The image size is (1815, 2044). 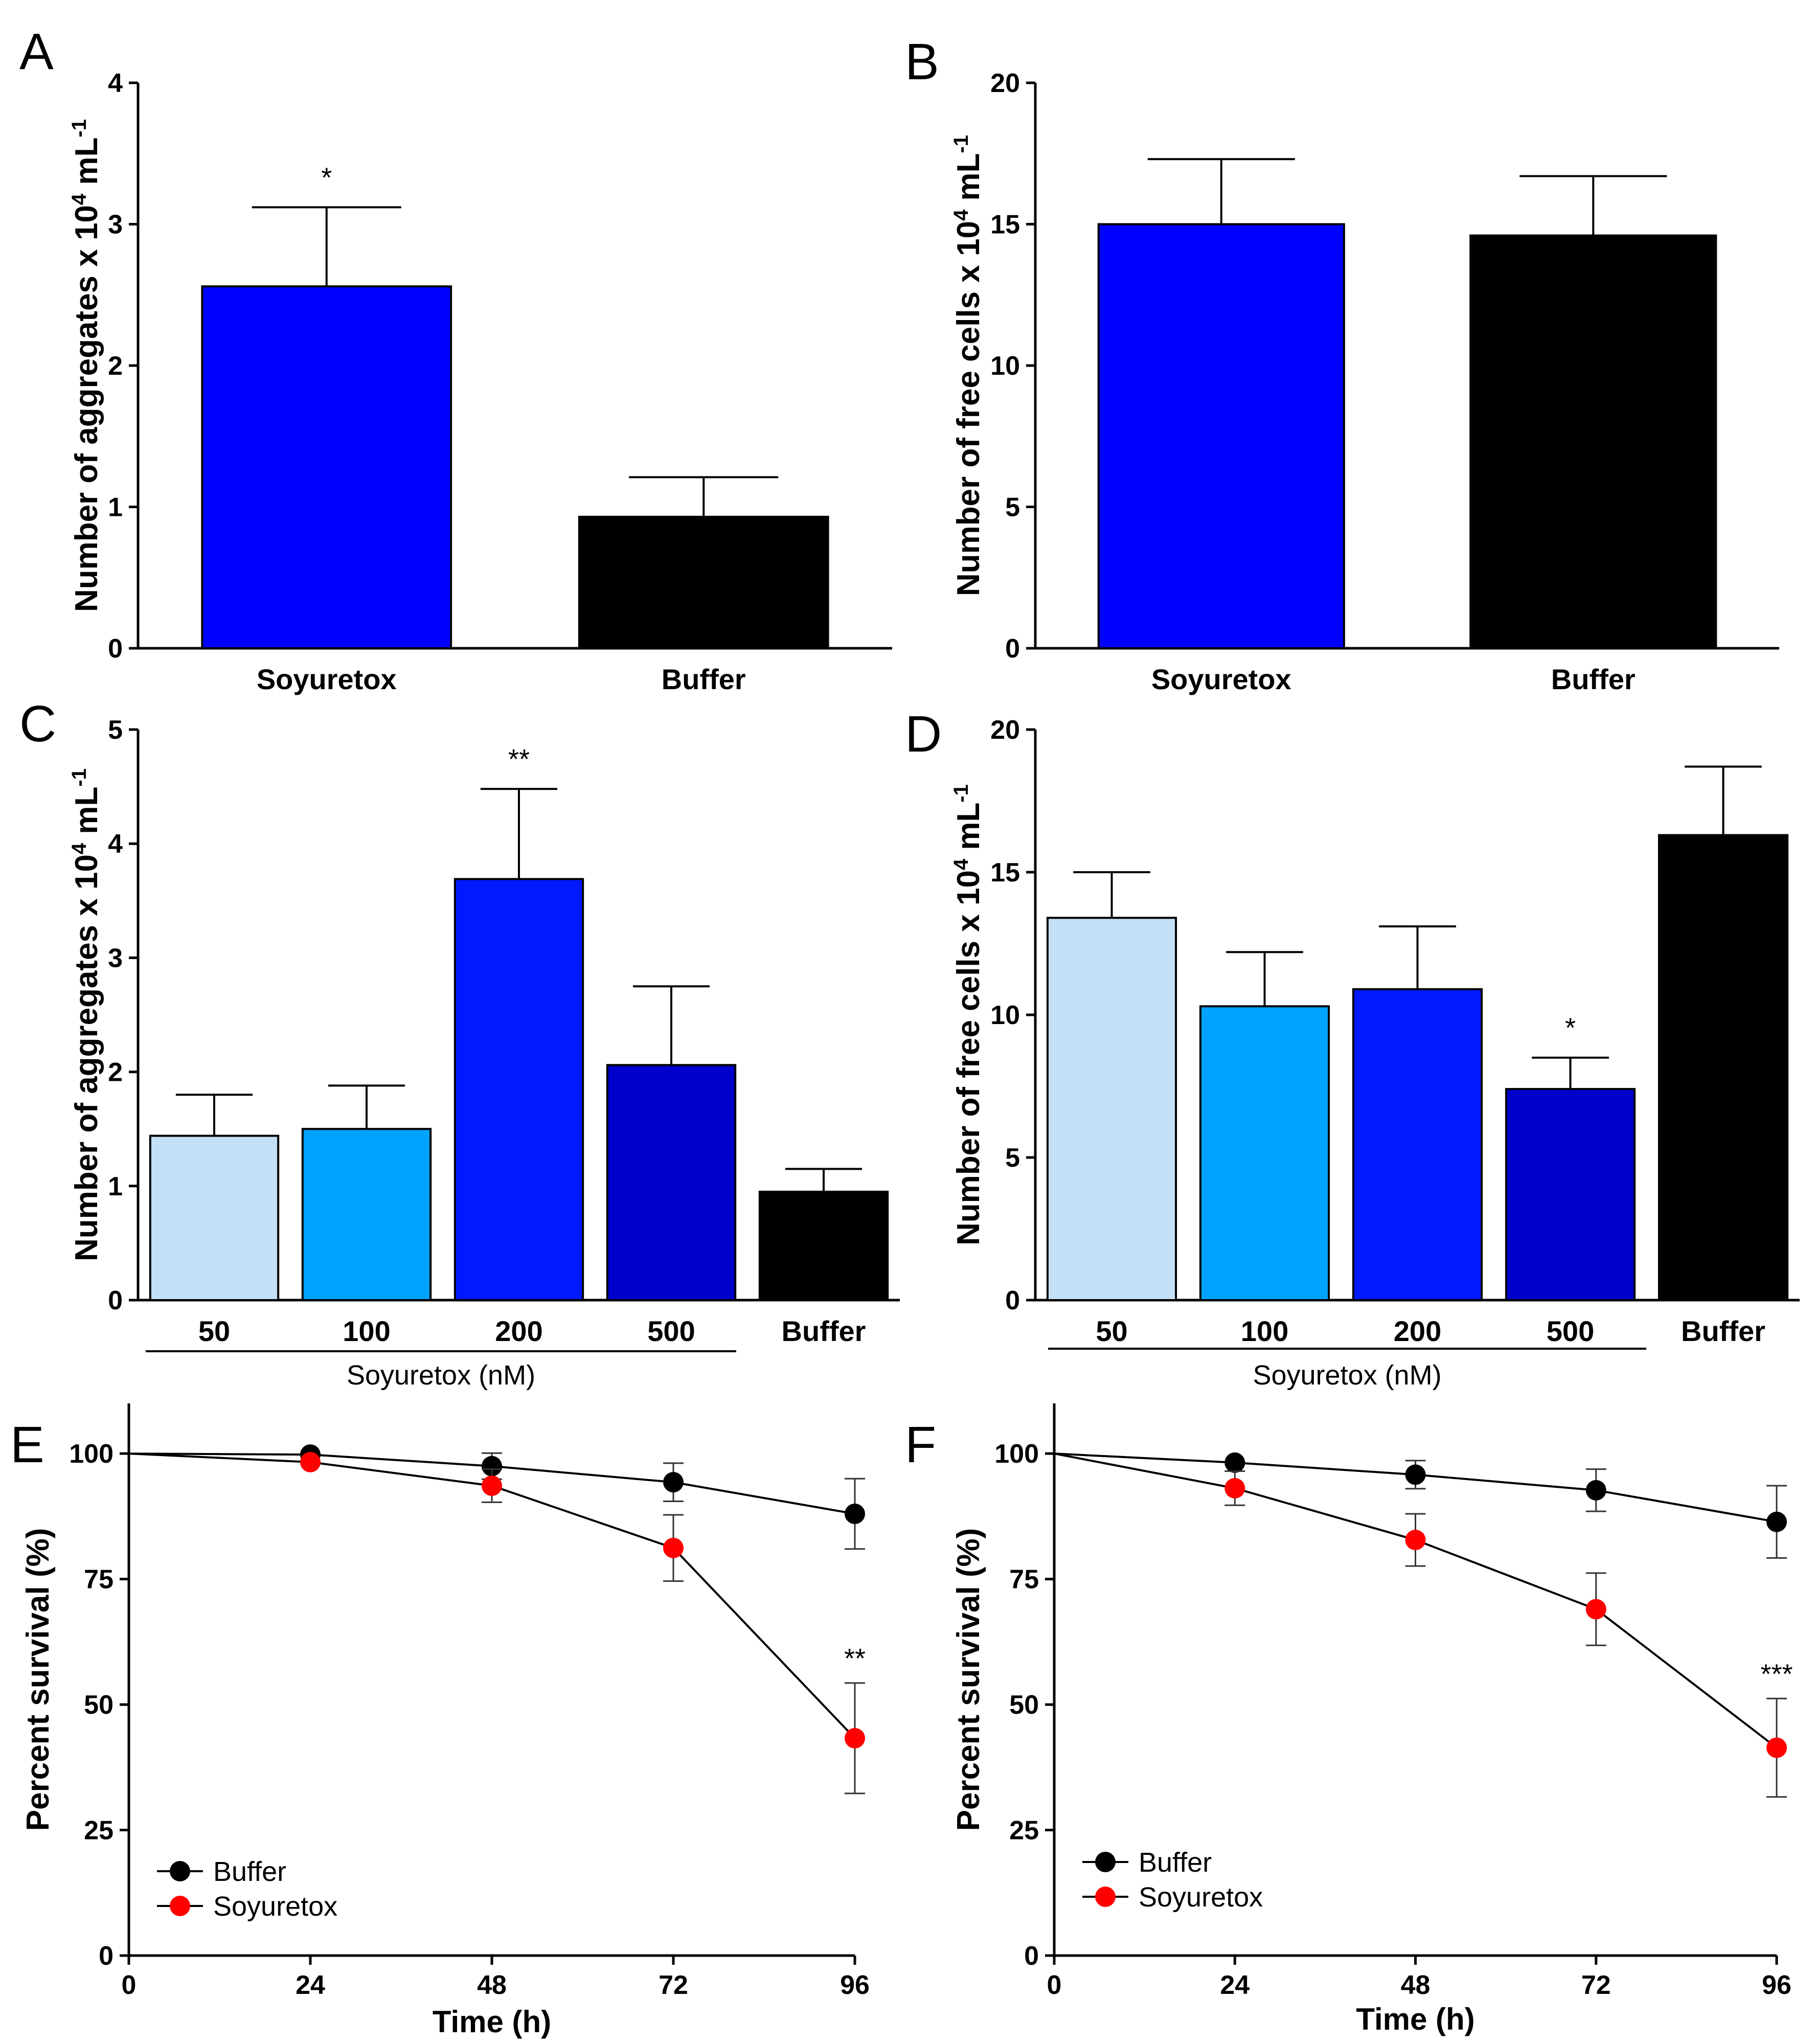 What do you see at coordinates (968, 408) in the screenshot?
I see `panel-b-y-axis-title-ylabel: Number of free cells x 10` at bounding box center [968, 408].